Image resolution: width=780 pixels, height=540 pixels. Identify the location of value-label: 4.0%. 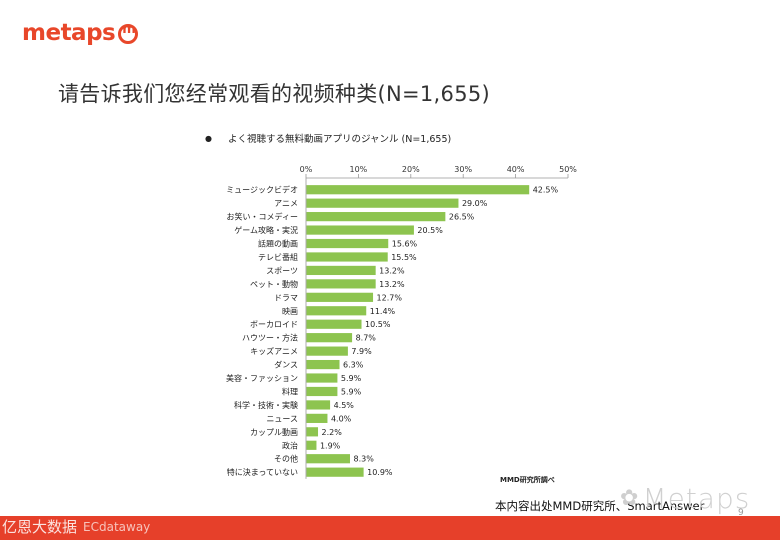
(341, 418).